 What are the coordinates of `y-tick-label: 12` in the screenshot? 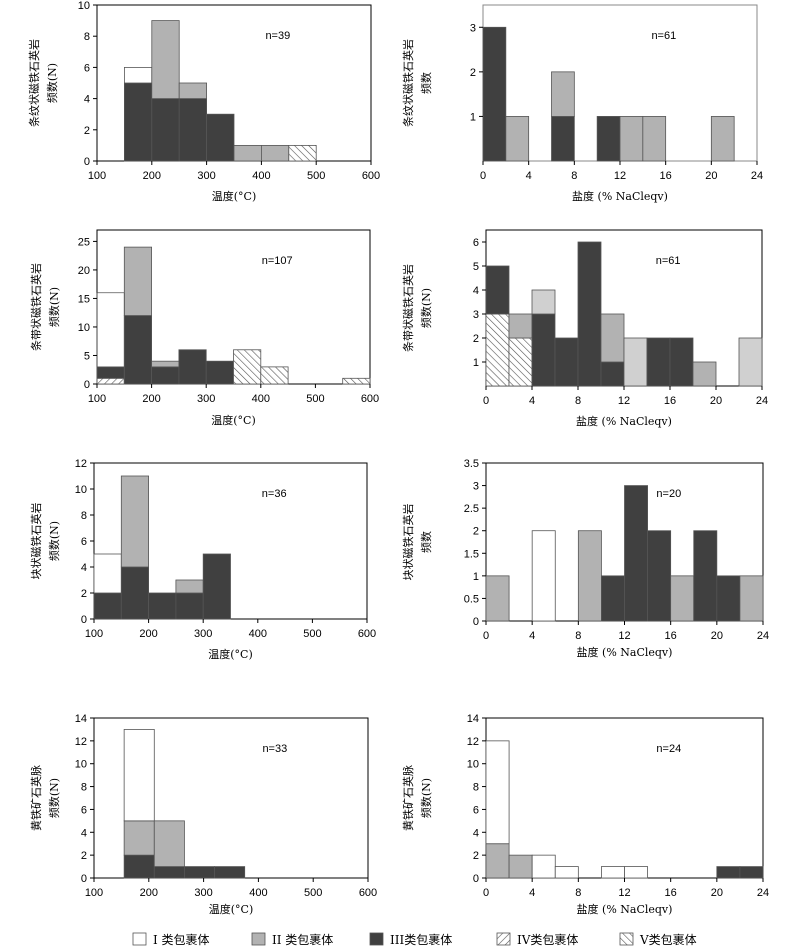 It's located at (81, 464).